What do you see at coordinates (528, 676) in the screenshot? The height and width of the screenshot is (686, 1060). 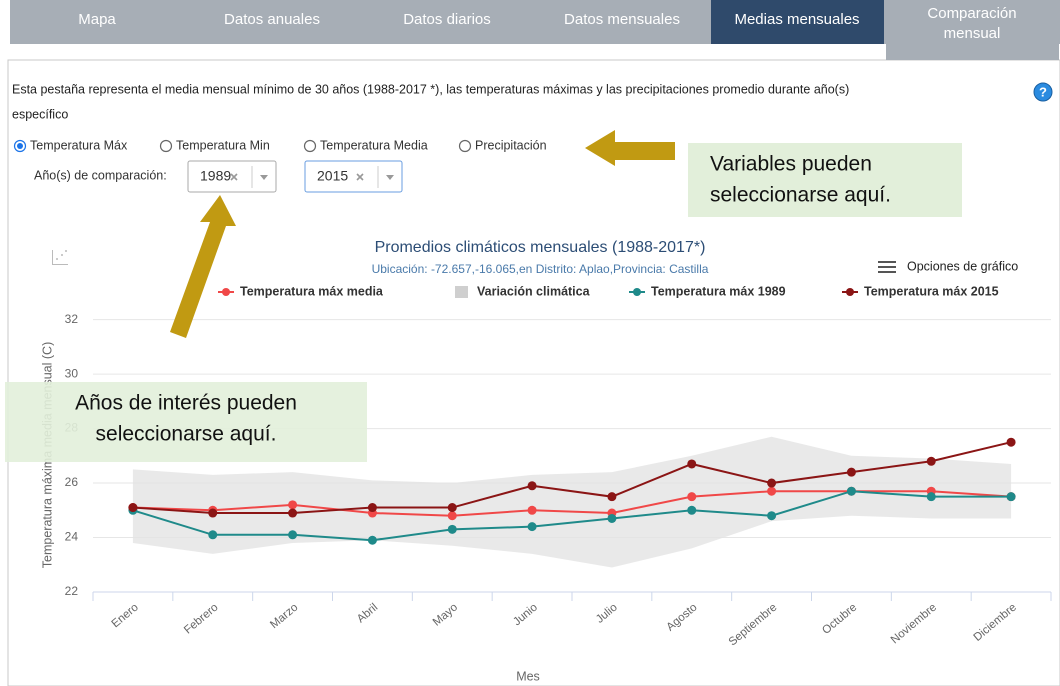 I see `x-axis-title: Mes` at bounding box center [528, 676].